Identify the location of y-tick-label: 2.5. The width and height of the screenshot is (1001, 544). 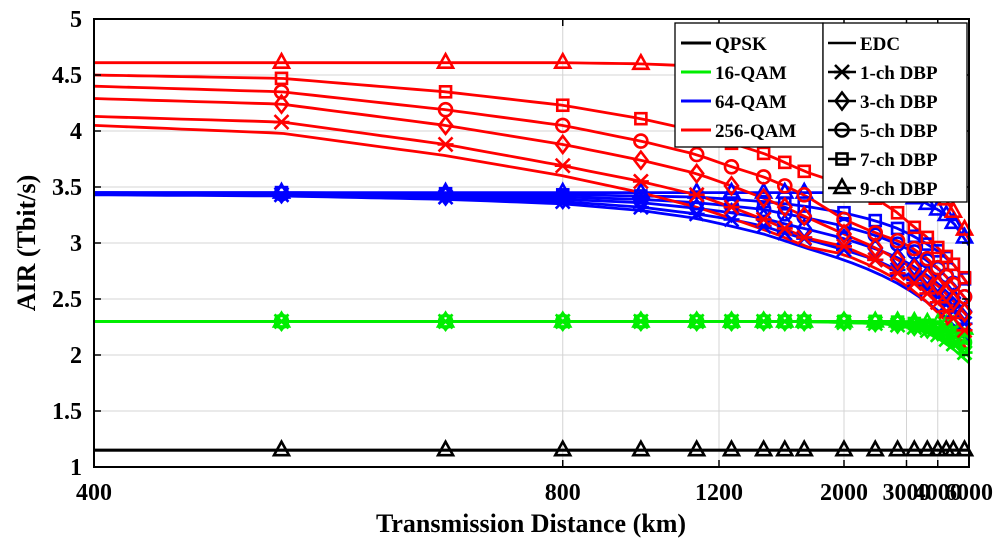
(67, 300).